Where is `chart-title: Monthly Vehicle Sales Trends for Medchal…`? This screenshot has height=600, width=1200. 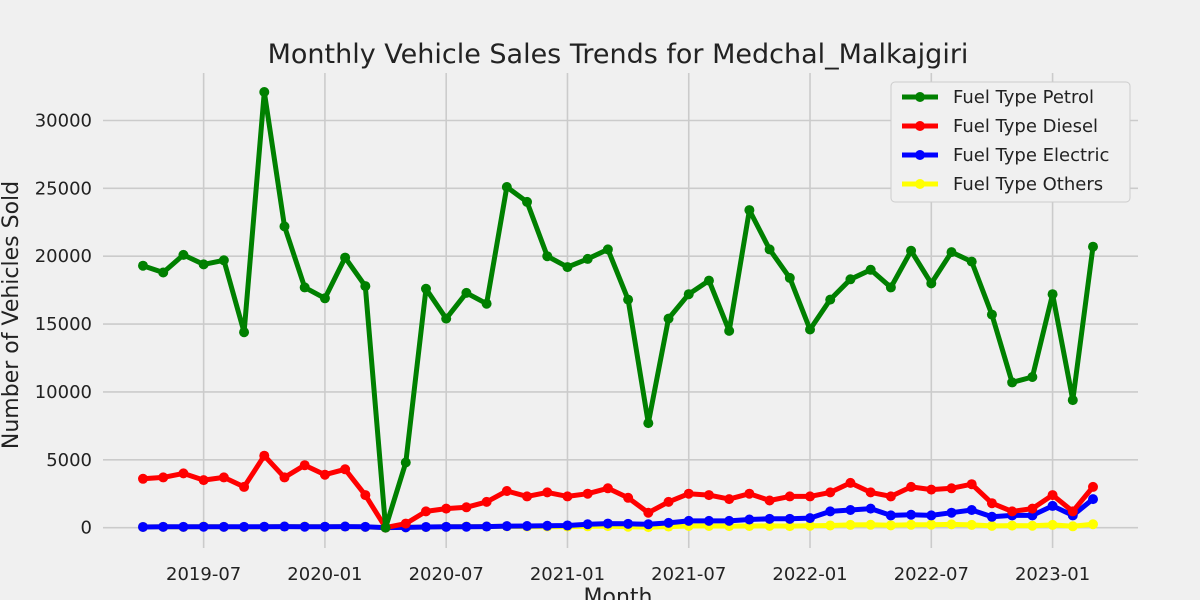
chart-title: Monthly Vehicle Sales Trends for Medchal… is located at coordinates (618, 54).